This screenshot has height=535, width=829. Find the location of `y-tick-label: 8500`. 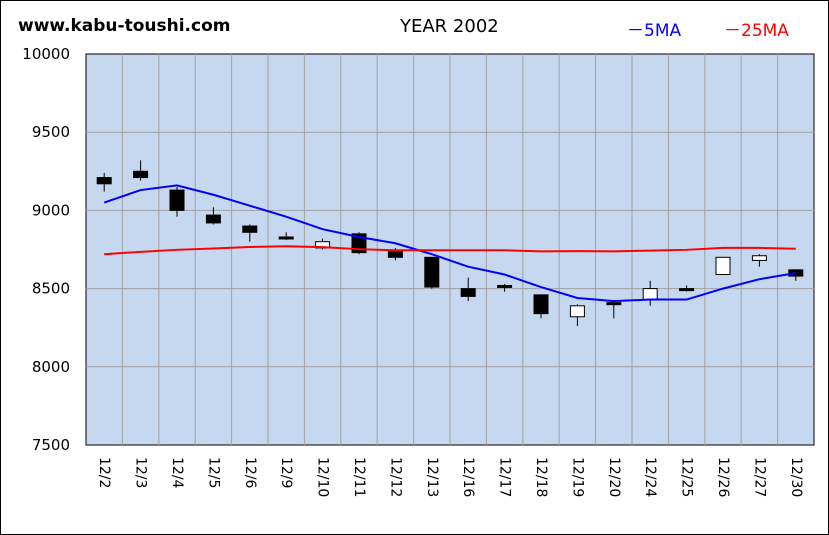

y-tick-label: 8500 is located at coordinates (51, 289).